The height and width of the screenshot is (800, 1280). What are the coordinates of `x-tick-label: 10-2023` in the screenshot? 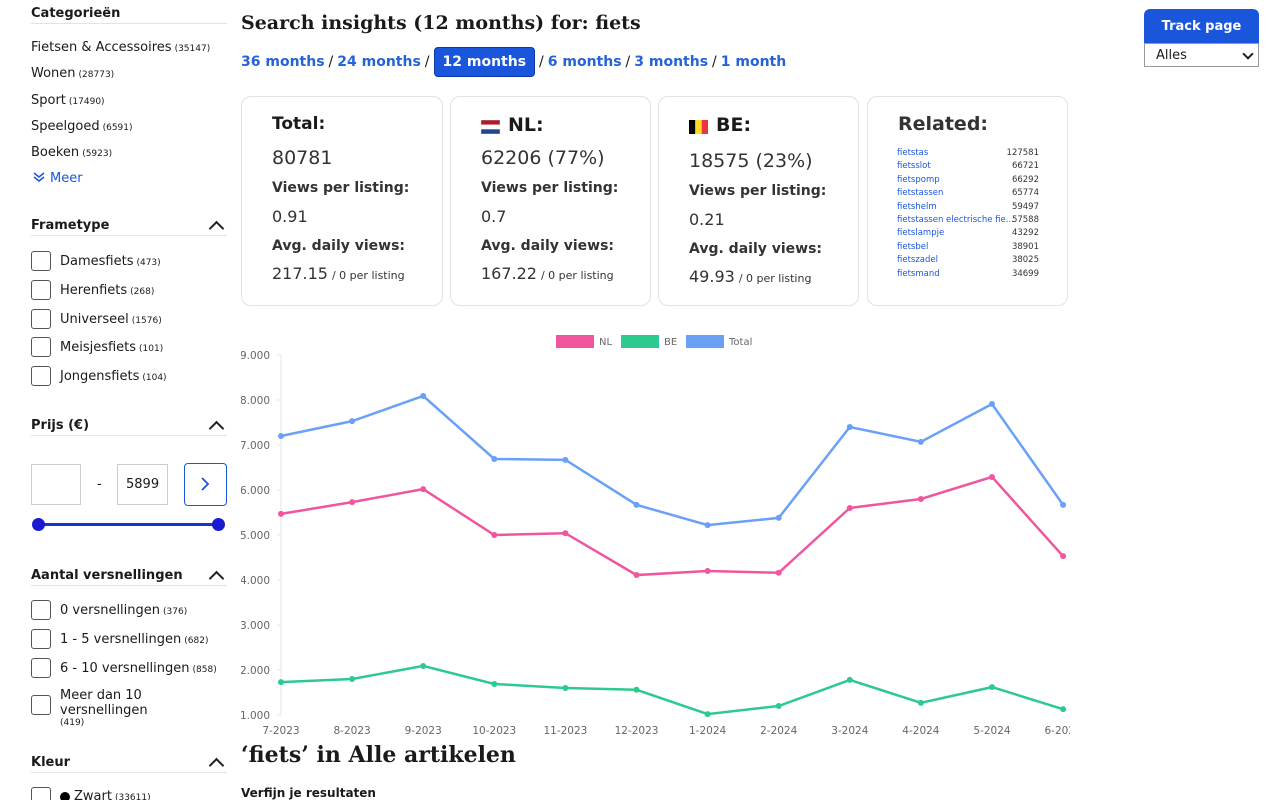 It's located at (494, 731).